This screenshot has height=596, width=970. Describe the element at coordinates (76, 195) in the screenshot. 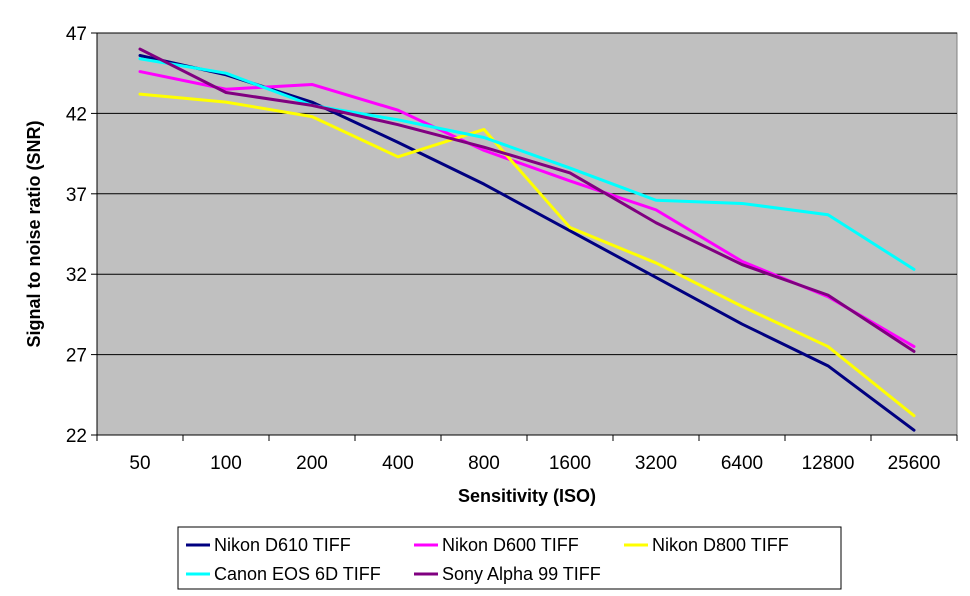

I see `y-tick-label: 37` at that location.